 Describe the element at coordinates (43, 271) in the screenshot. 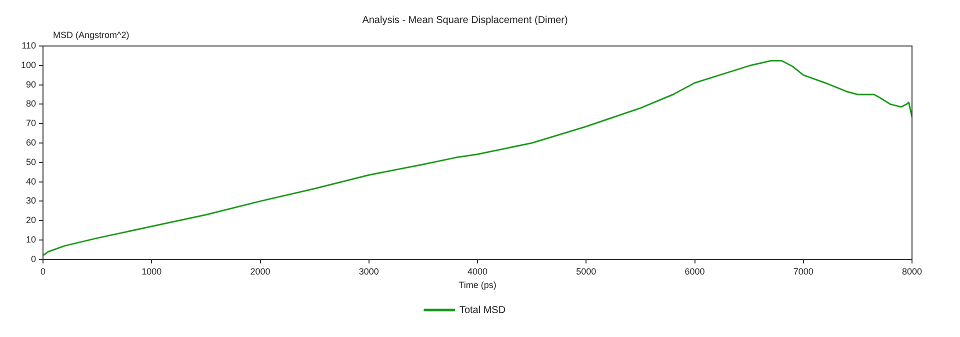

I see `x-tick-label: 0` at that location.